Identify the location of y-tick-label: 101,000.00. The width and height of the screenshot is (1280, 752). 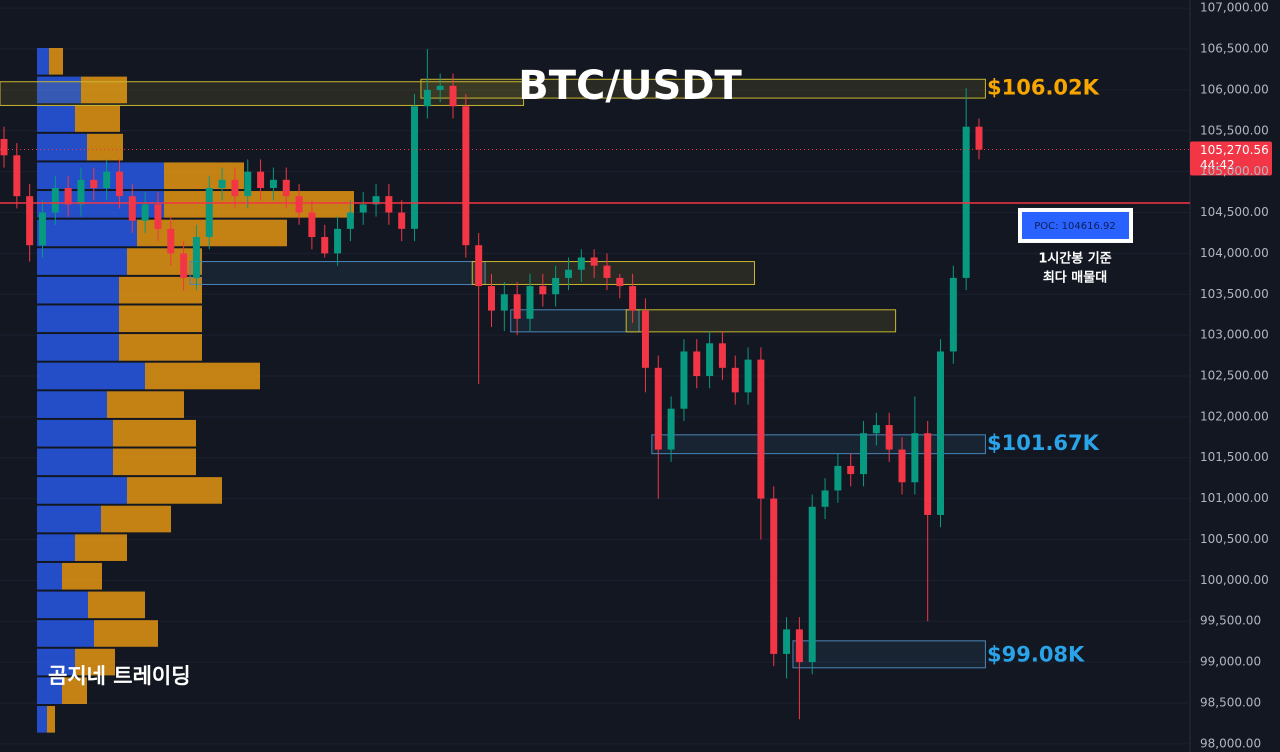
(1234, 498).